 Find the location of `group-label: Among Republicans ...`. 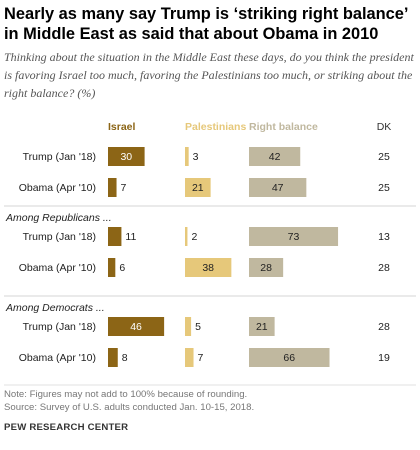

group-label: Among Republicans ... is located at coordinates (58, 218).